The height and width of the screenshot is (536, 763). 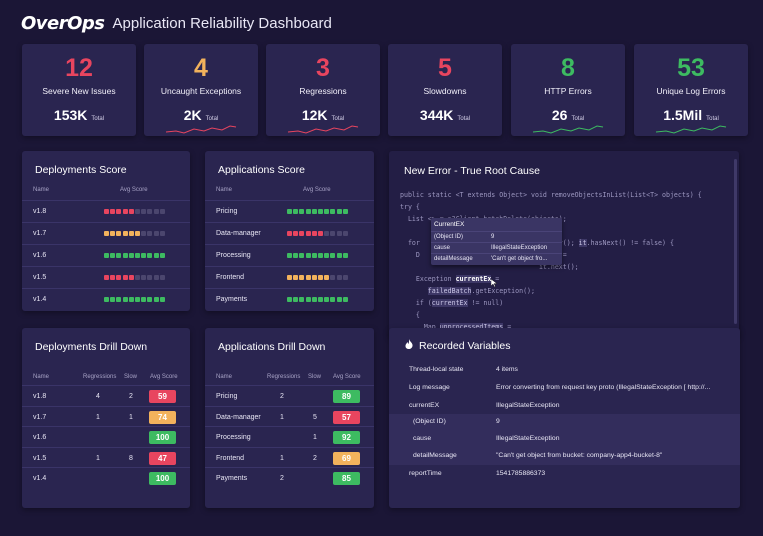 What do you see at coordinates (106, 299) in the screenshot?
I see `table-row: v1.4` at bounding box center [106, 299].